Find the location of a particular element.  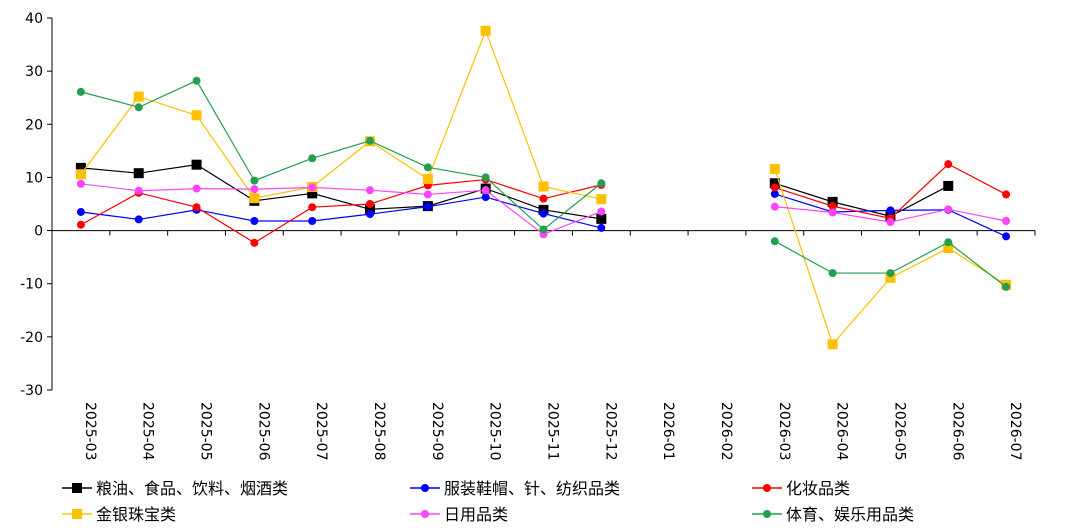

legend-label: 日用品类 is located at coordinates (476, 514).